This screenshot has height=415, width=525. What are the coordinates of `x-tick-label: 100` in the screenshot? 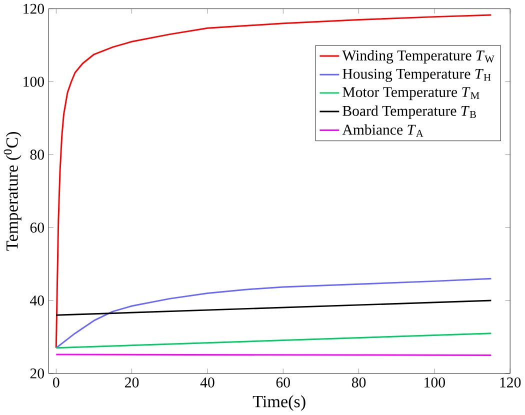 It's located at (434, 383).